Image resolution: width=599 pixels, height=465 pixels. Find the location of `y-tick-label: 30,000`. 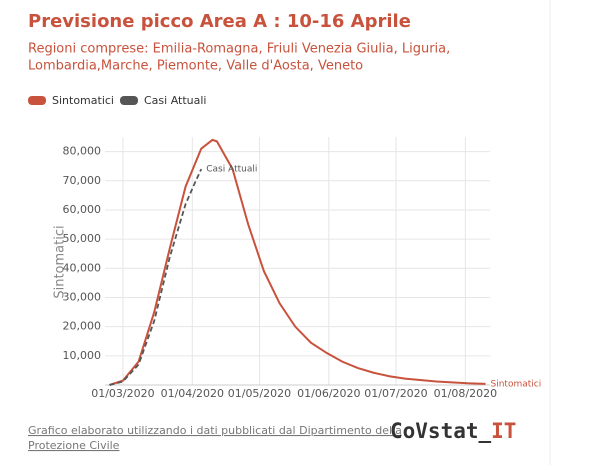

y-tick-label: 30,000 is located at coordinates (82, 296).